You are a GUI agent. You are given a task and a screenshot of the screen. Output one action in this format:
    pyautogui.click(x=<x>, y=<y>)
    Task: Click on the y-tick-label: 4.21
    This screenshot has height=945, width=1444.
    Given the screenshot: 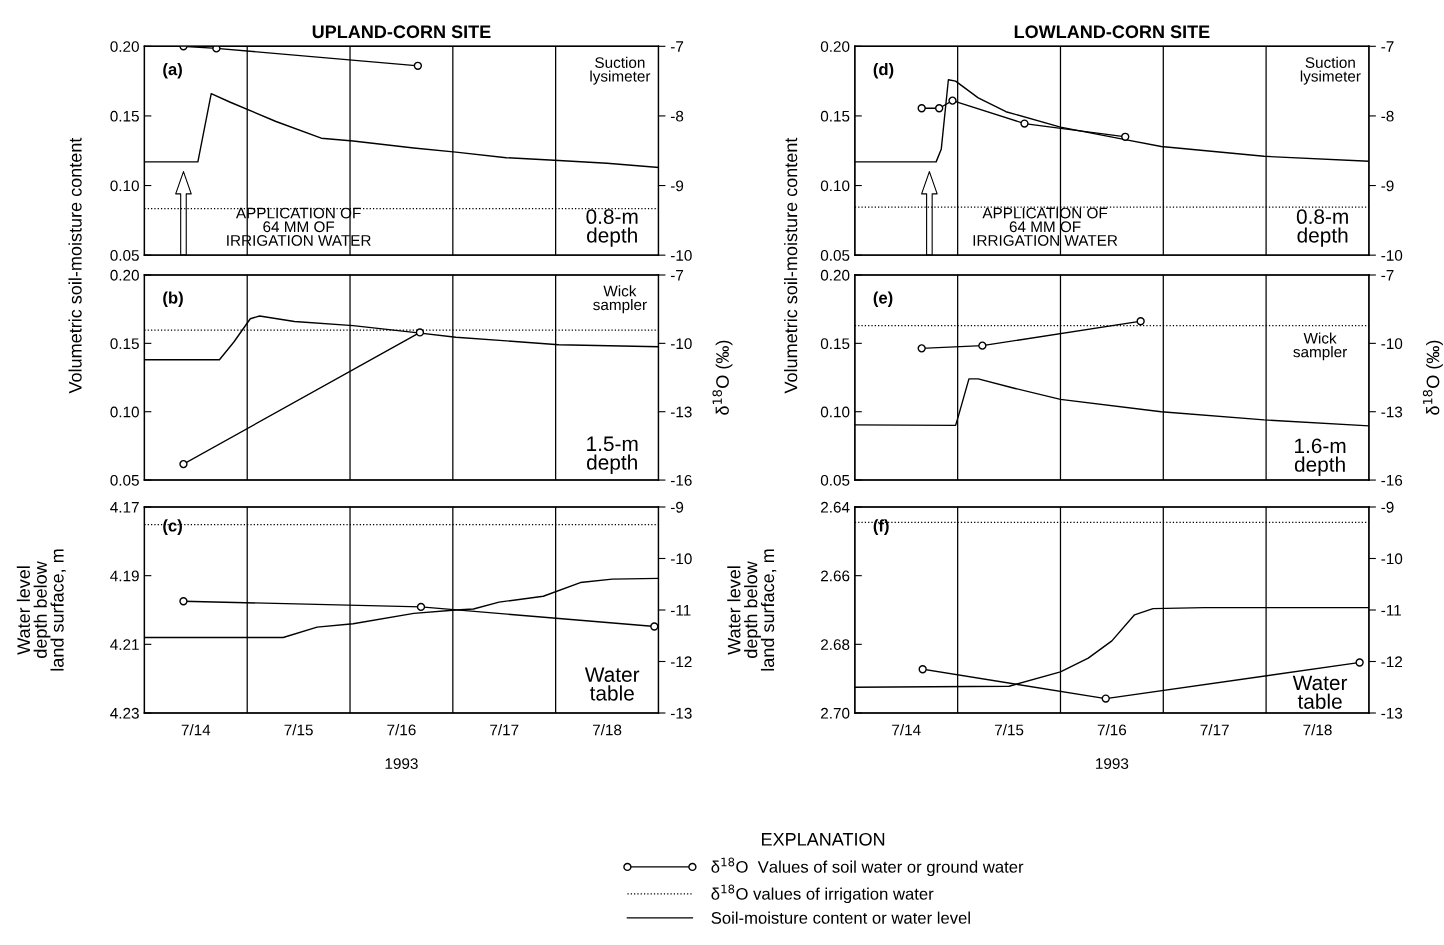 What is the action you would take?
    pyautogui.click(x=124, y=644)
    